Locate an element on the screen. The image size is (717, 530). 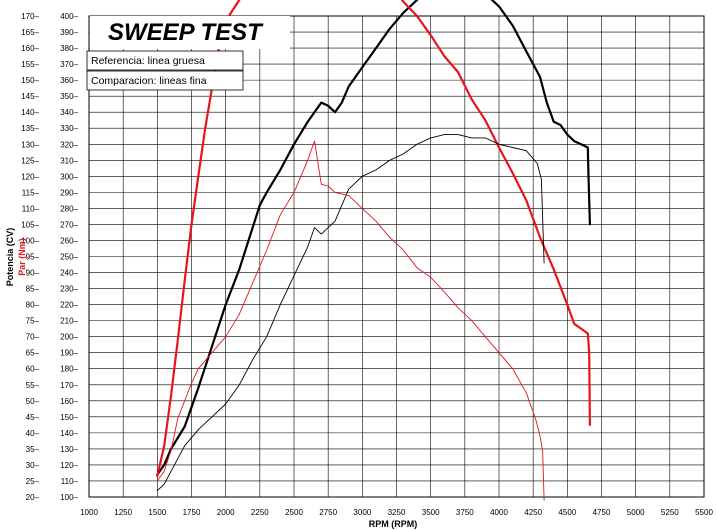
potencia-tick-label: 140– is located at coordinates (30, 112).